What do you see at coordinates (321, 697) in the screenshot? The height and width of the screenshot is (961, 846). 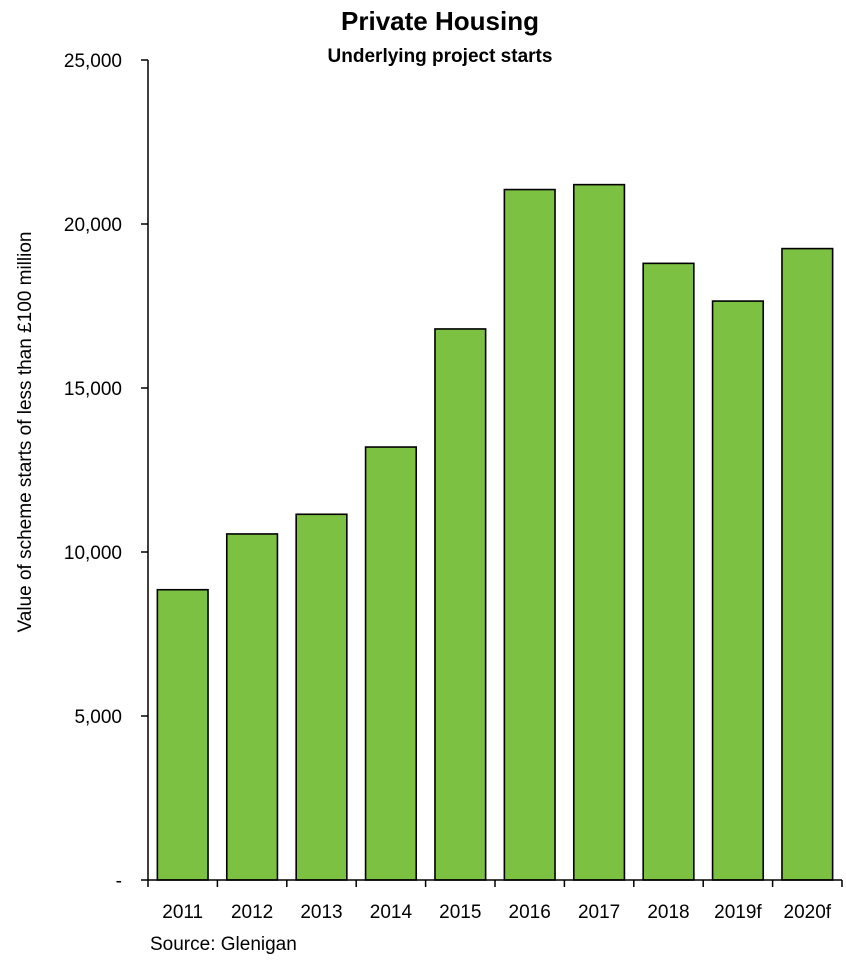 I see `bar-2013` at bounding box center [321, 697].